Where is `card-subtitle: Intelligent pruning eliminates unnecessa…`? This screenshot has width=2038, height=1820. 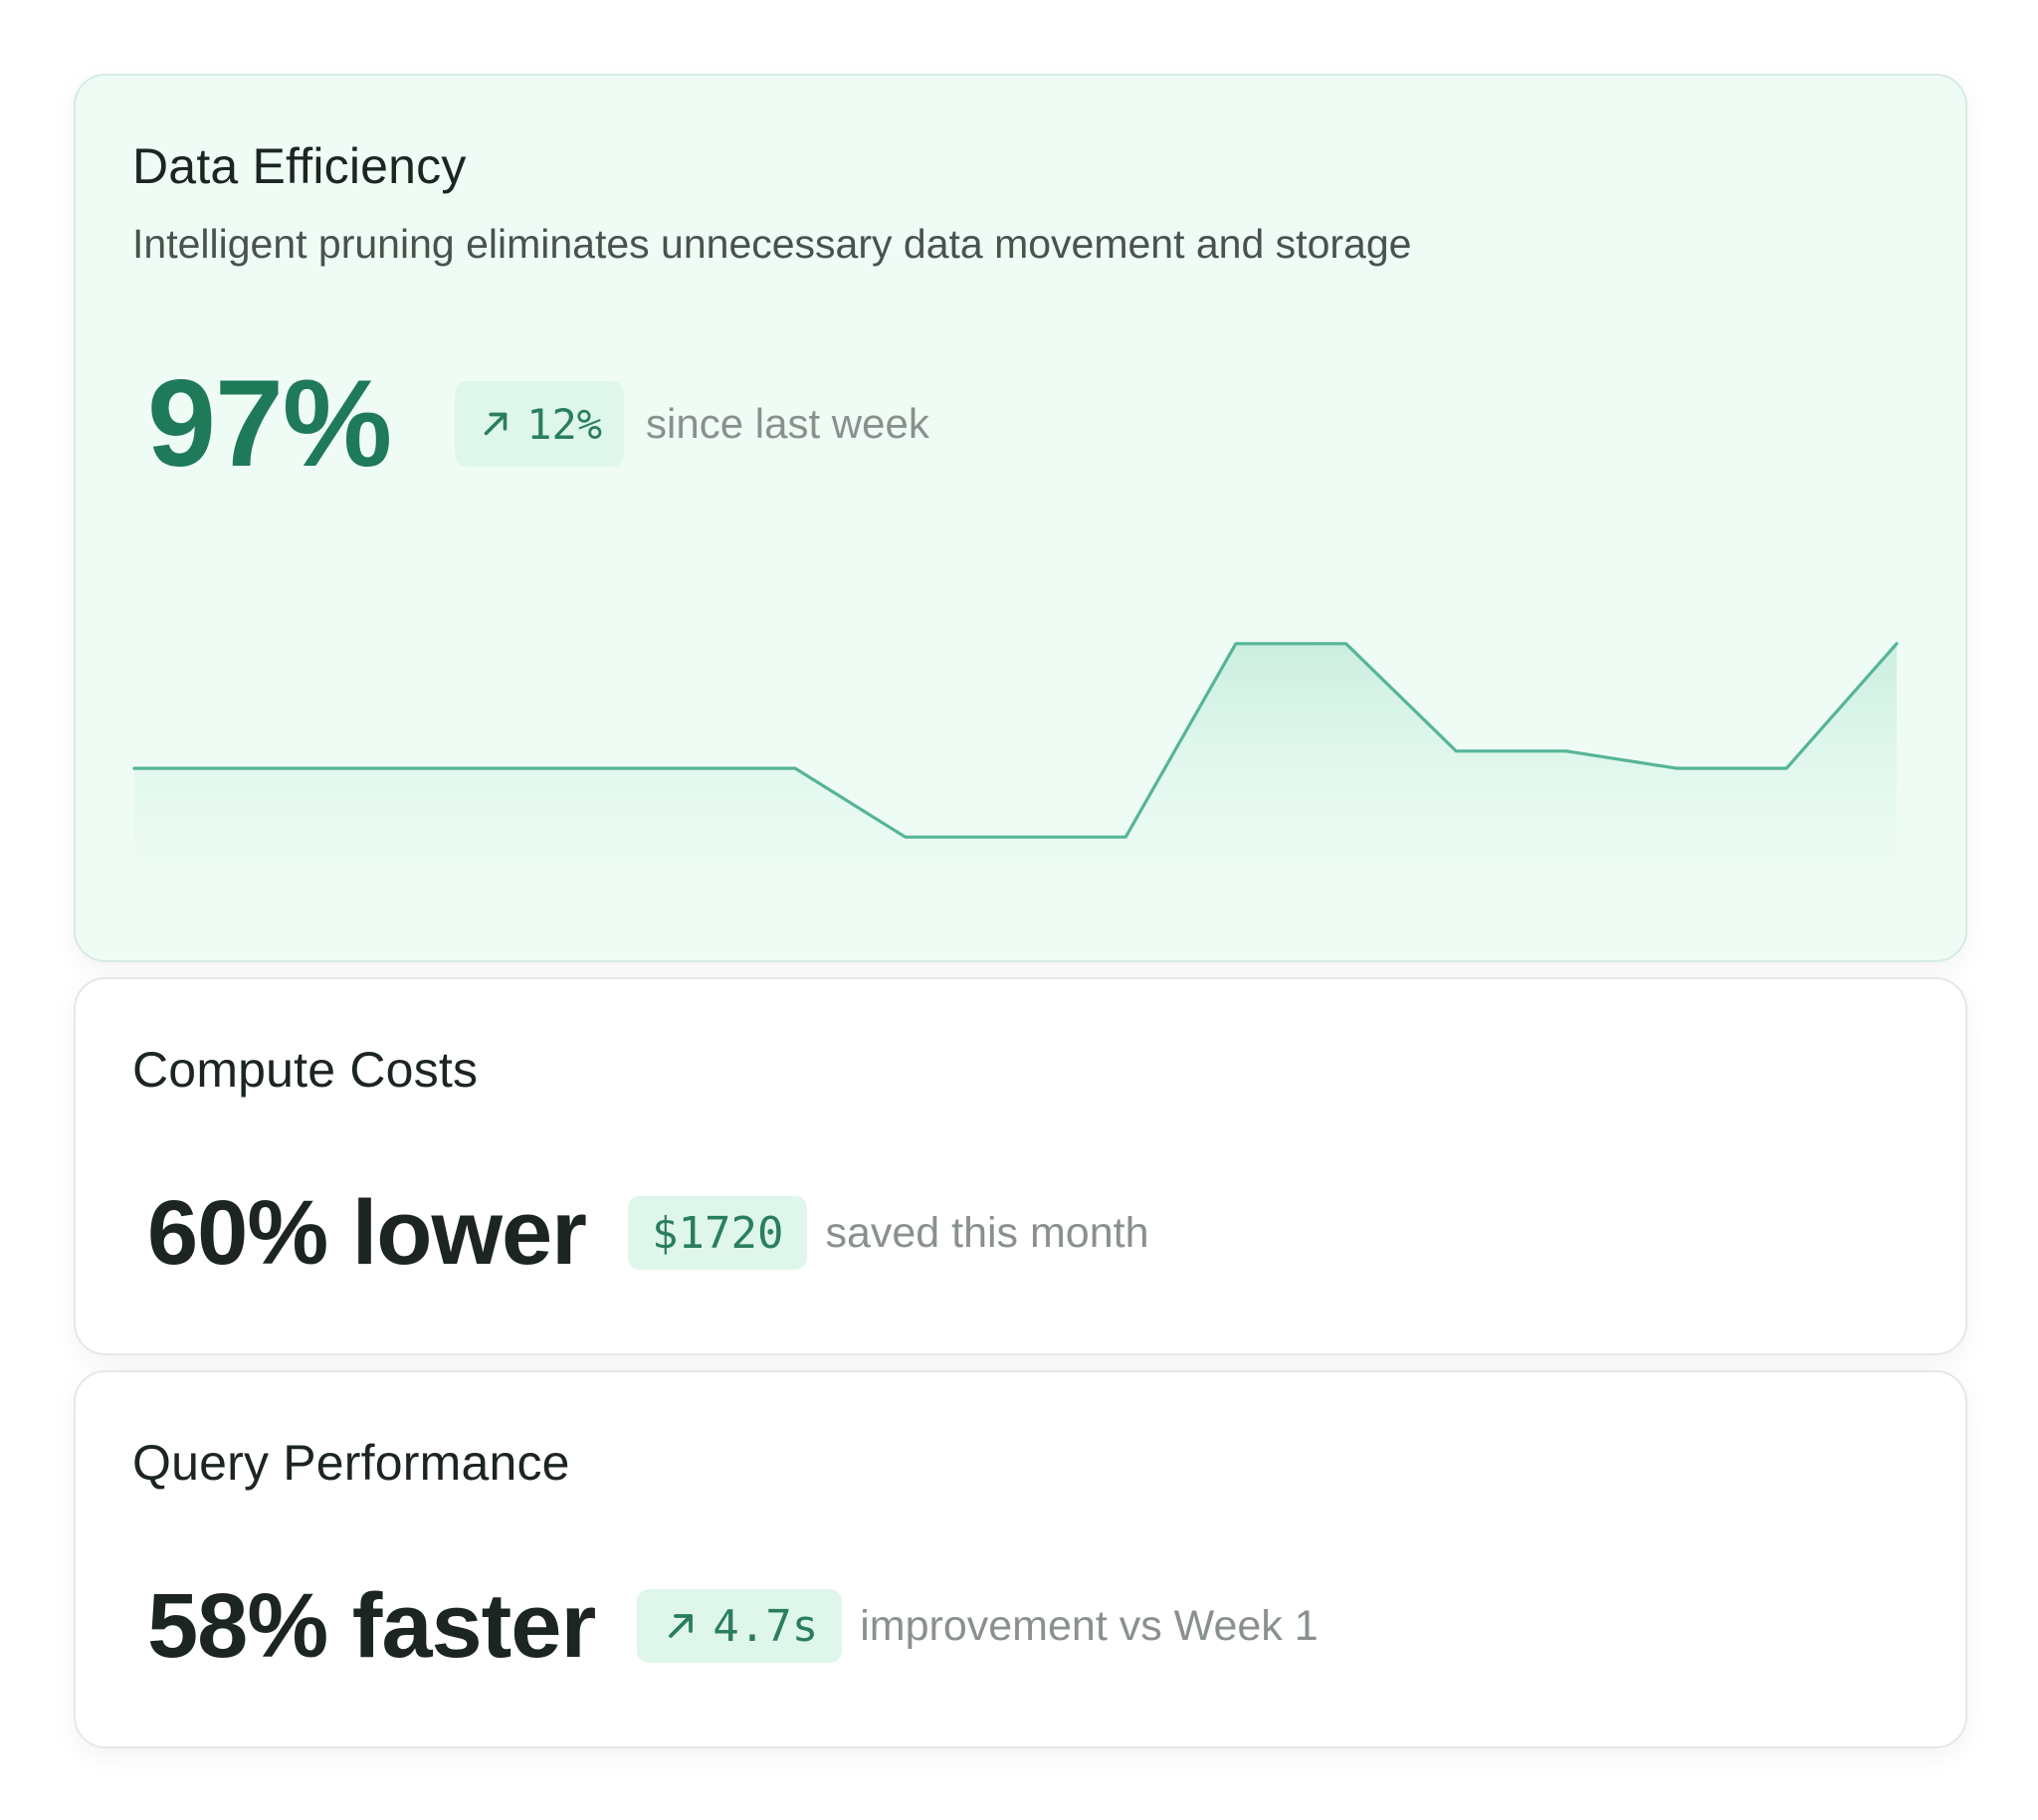 card-subtitle: Intelligent pruning eliminates unnecessa… is located at coordinates (772, 244).